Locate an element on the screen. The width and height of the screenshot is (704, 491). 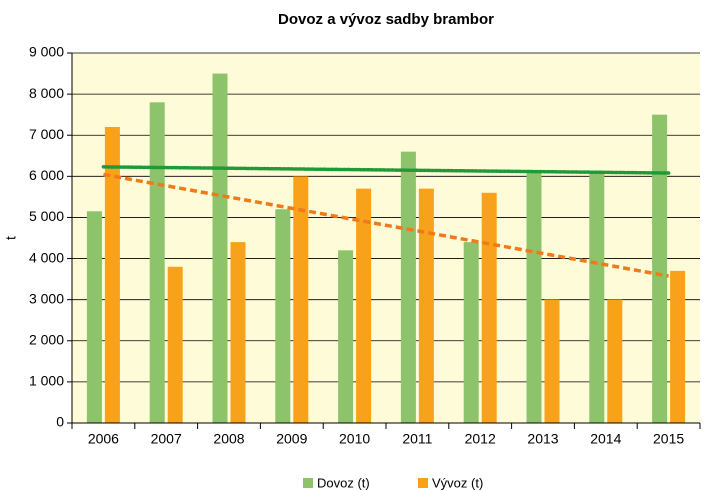
x-tick-label: 2006 is located at coordinates (103, 439).